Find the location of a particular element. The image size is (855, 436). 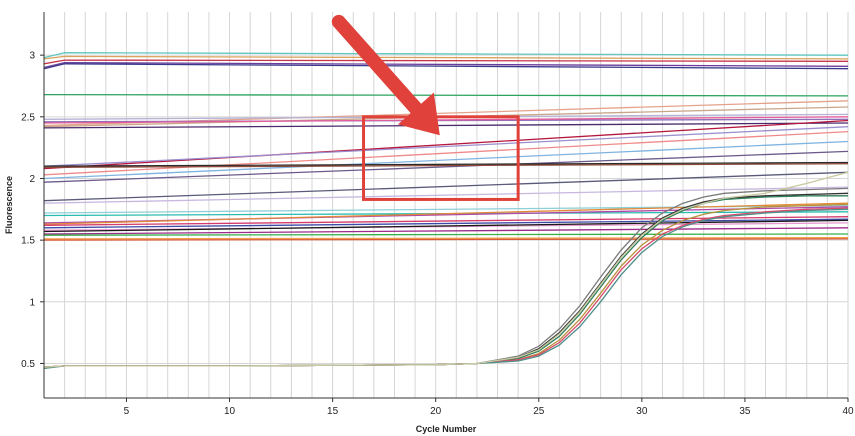

y-tick-label: 1 is located at coordinates (32, 302).